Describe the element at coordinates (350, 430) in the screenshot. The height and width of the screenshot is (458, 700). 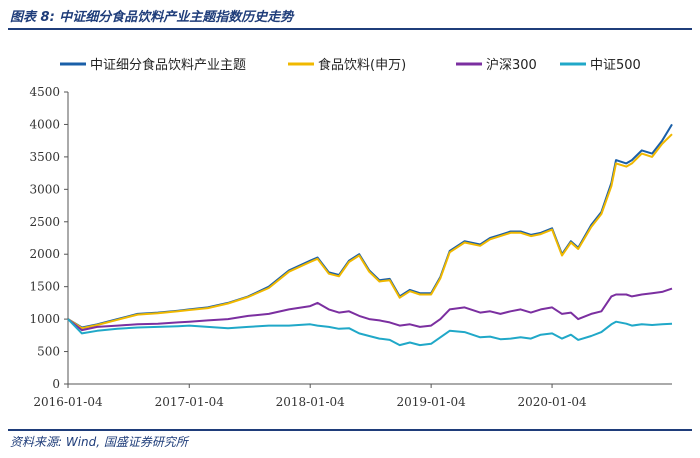
I see `source-rule` at that location.